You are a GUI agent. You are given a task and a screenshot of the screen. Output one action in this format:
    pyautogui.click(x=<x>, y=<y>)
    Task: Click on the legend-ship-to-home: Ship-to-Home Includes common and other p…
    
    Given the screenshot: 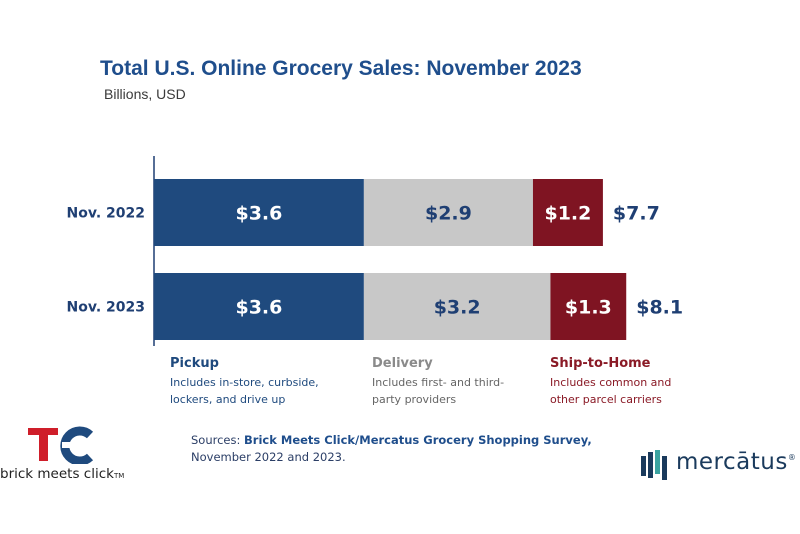 What is the action you would take?
    pyautogui.click(x=610, y=382)
    